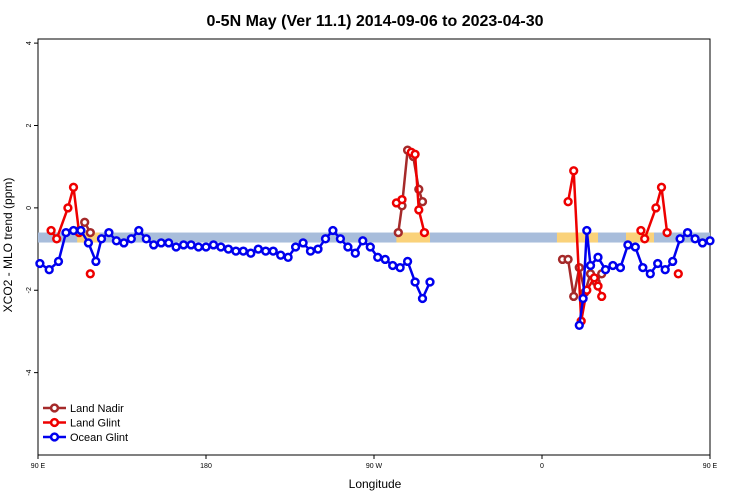 Image resolution: width=750 pixels, height=500 pixels. What do you see at coordinates (206, 466) in the screenshot?
I see `x-tick-label: 180` at bounding box center [206, 466].